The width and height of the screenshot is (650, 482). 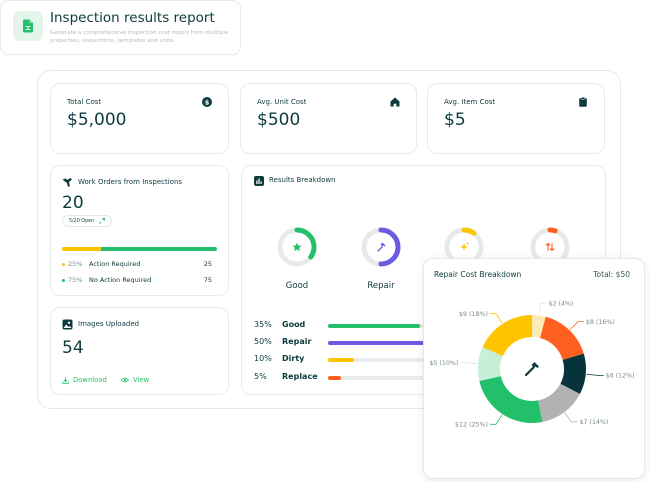 What do you see at coordinates (141, 380) in the screenshot?
I see `view-label: View` at bounding box center [141, 380].